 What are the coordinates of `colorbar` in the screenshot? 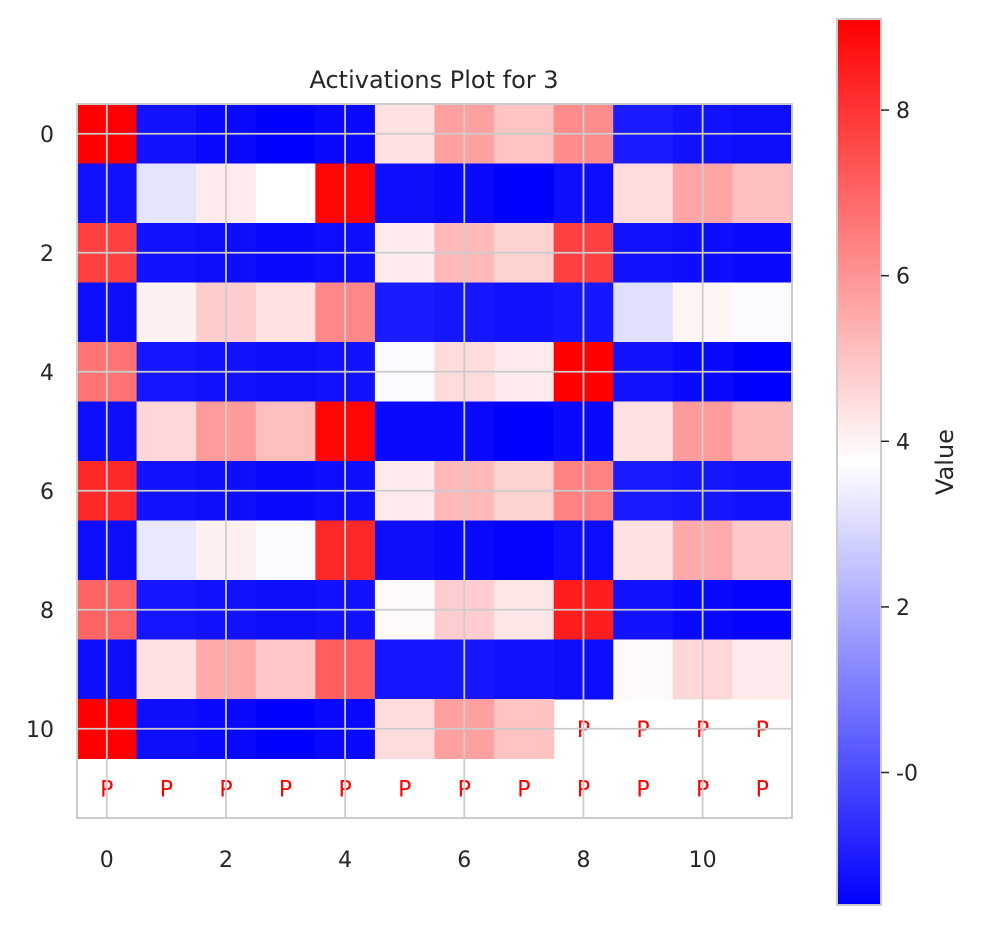 It's located at (859, 462).